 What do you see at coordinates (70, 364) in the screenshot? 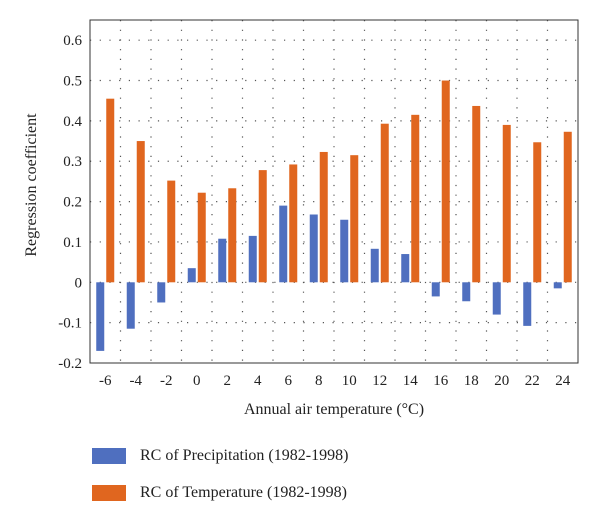
I see `y-tick-label: -0.2` at bounding box center [70, 364].